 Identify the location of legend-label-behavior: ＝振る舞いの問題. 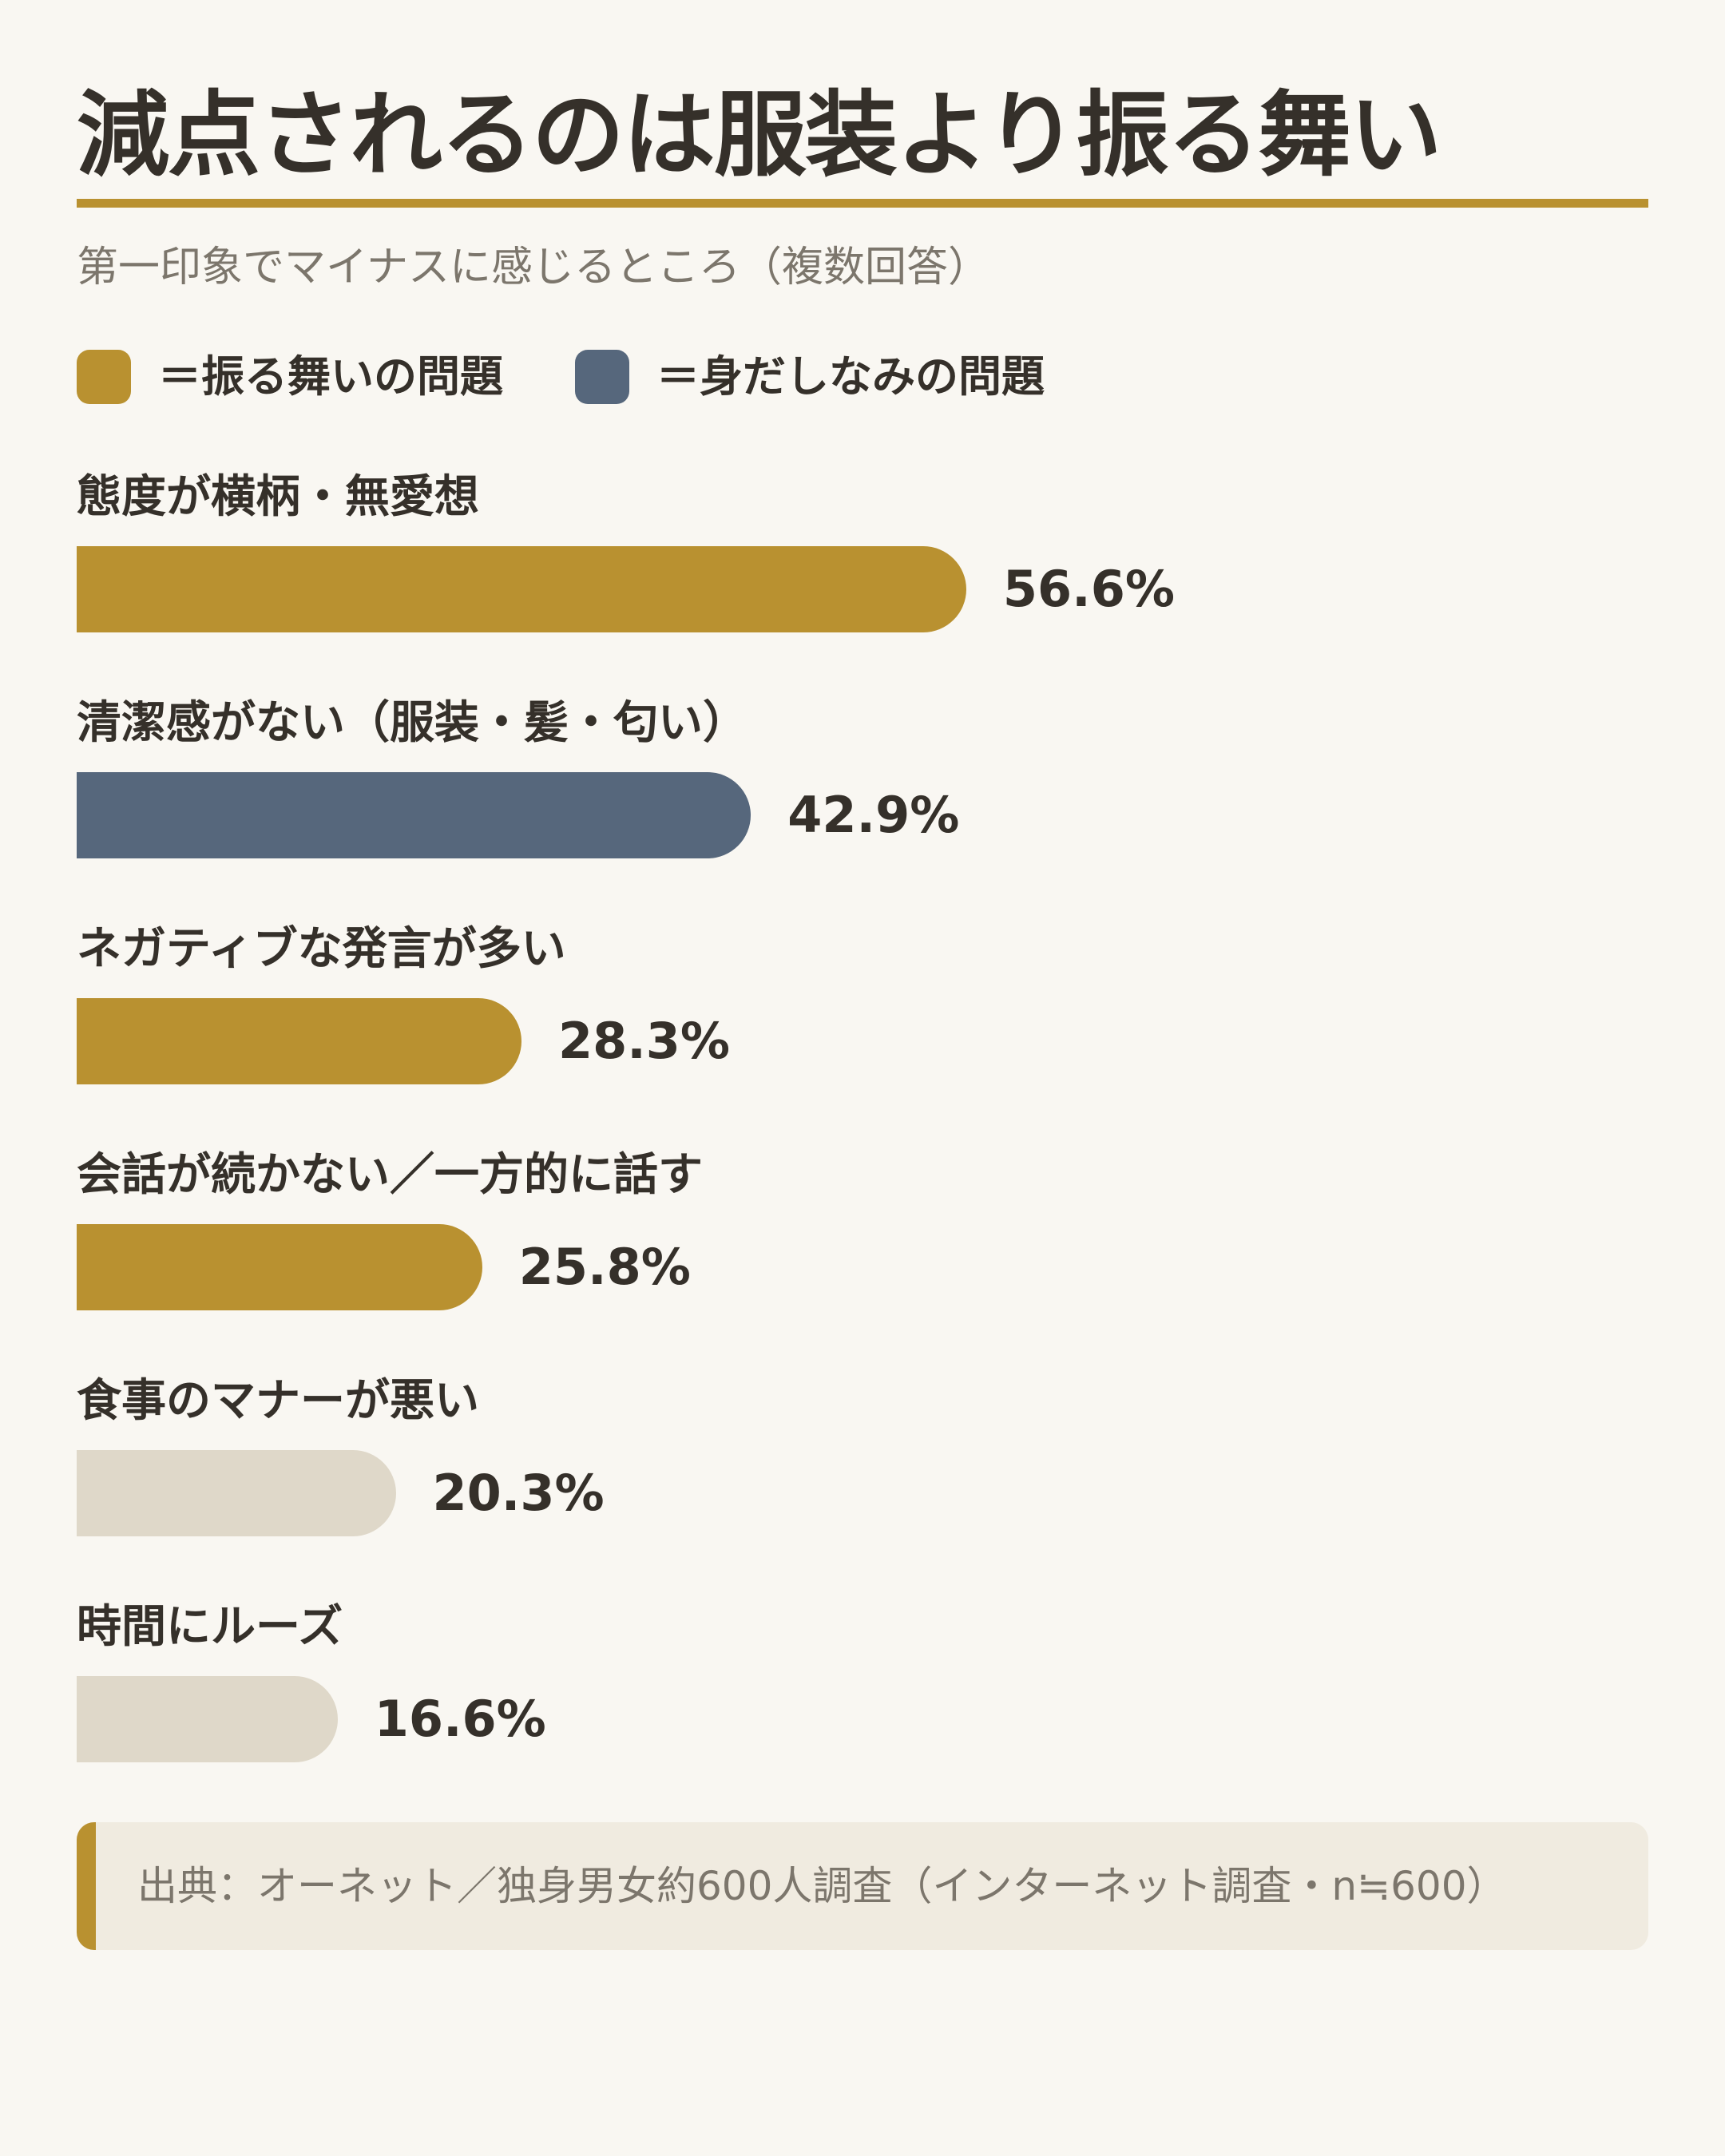
(330, 376).